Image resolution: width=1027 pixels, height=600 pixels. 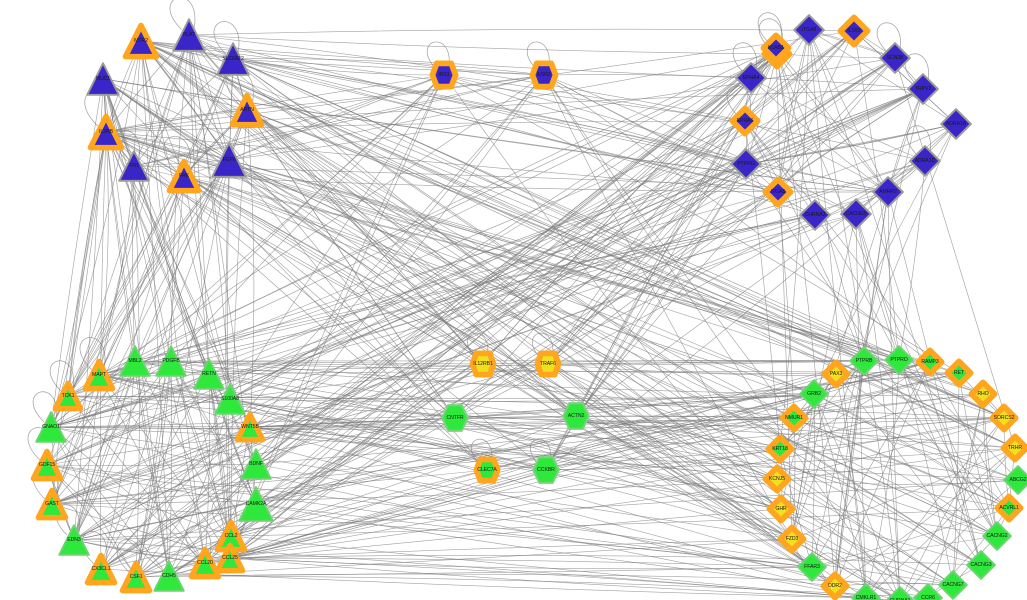 I want to click on graph-node-epha6: EPHA6, so click(x=745, y=121).